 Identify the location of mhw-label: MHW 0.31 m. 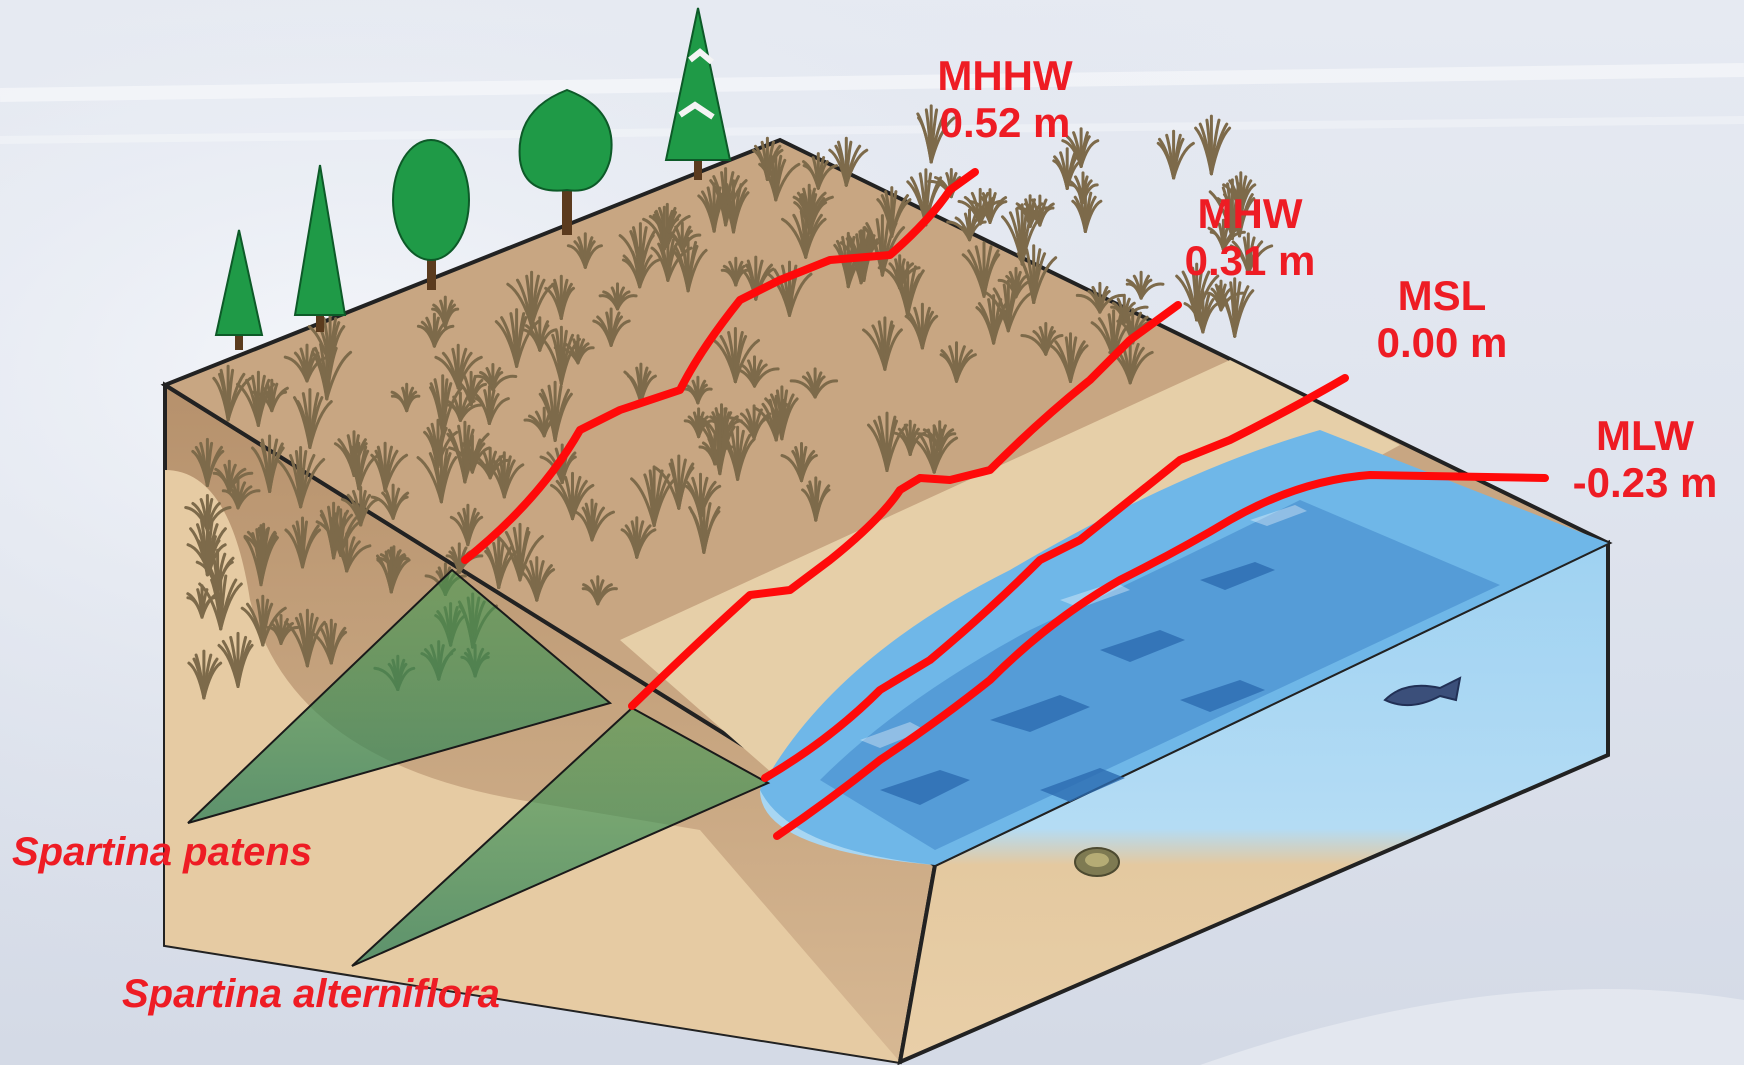
(1250, 237).